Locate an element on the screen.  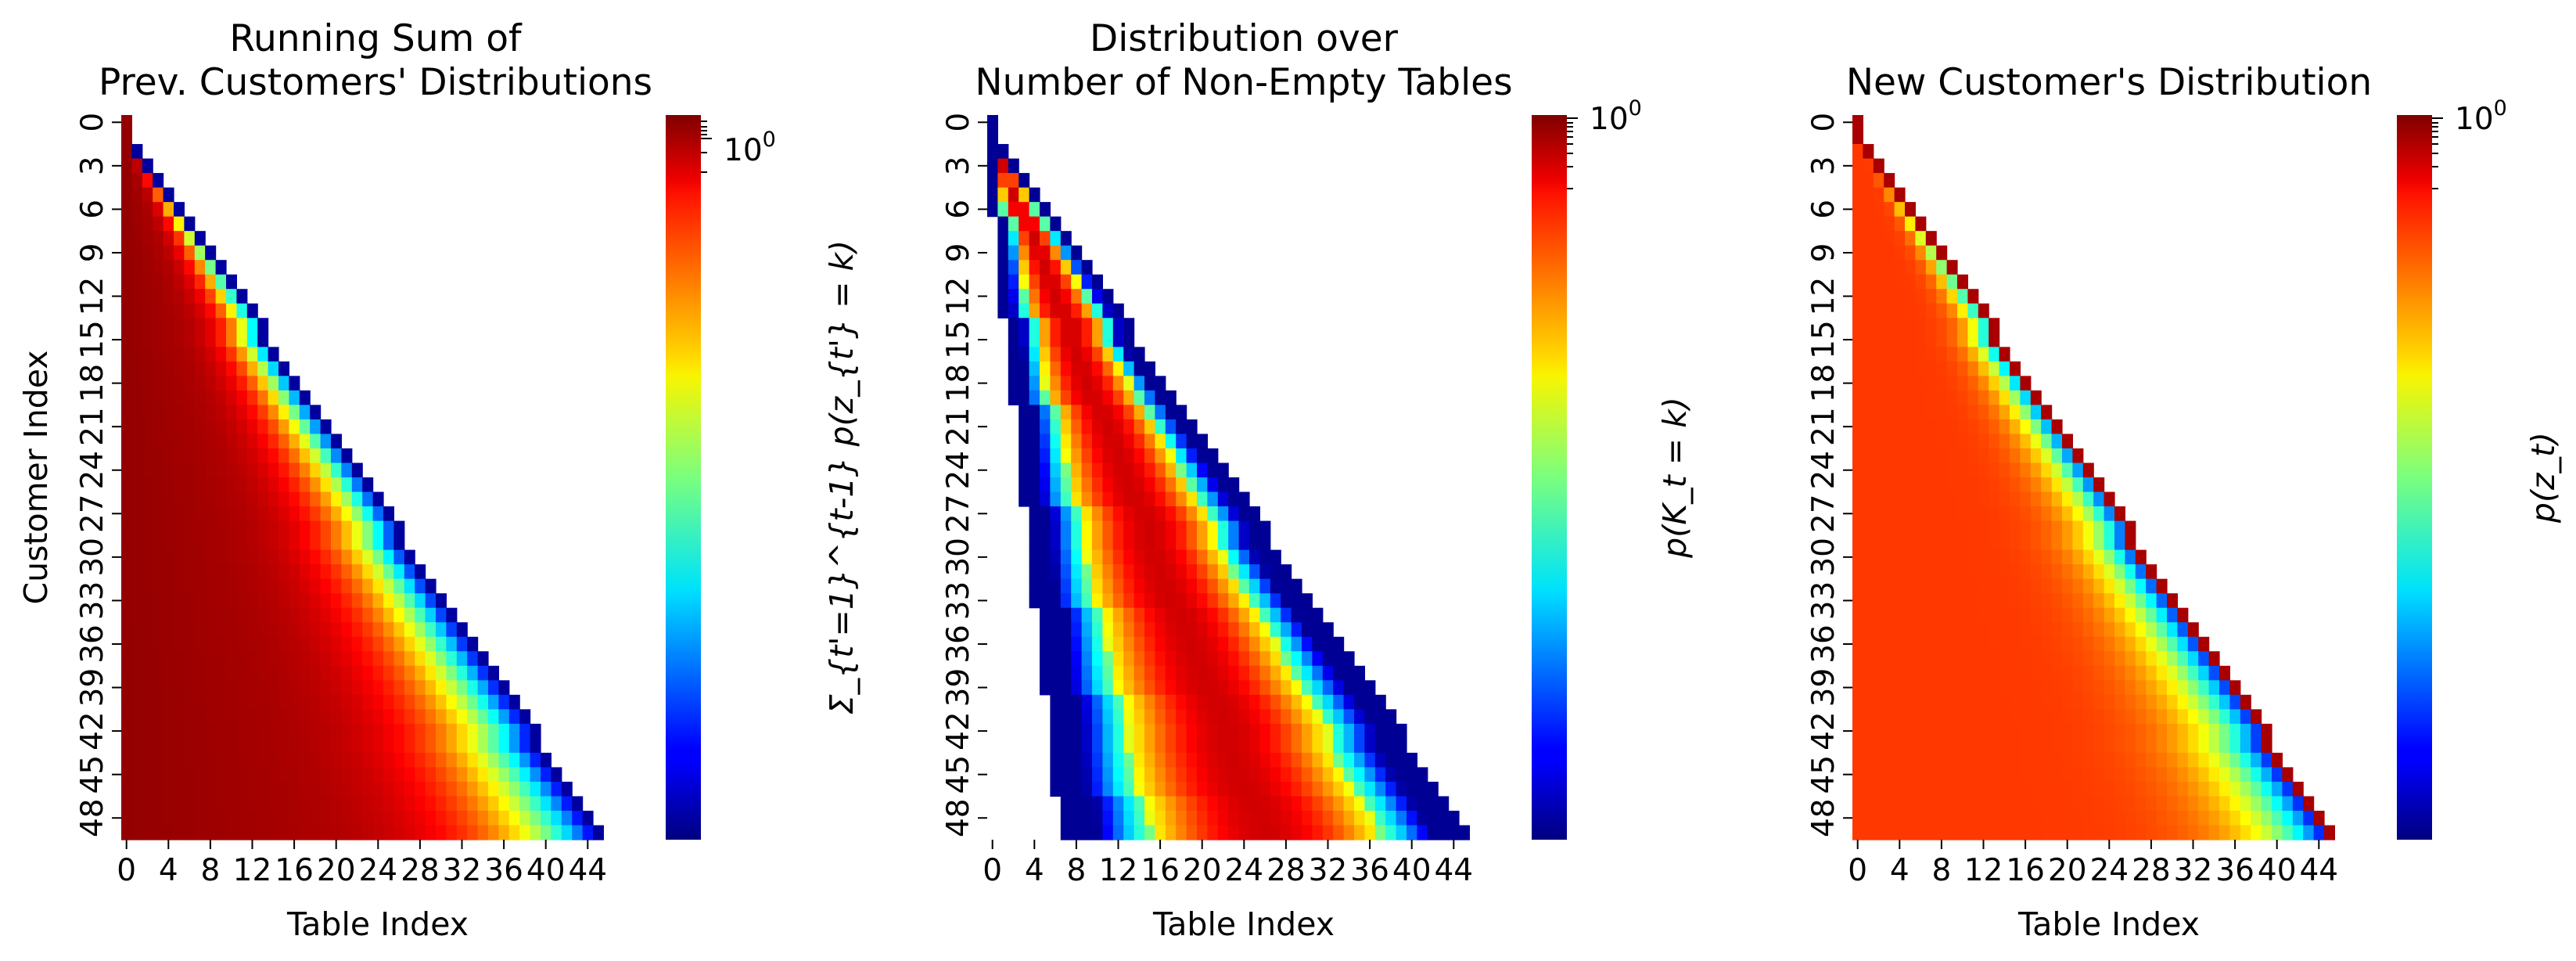
panel-2-colorbar-label: p(K_t = k) is located at coordinates (1675, 478).